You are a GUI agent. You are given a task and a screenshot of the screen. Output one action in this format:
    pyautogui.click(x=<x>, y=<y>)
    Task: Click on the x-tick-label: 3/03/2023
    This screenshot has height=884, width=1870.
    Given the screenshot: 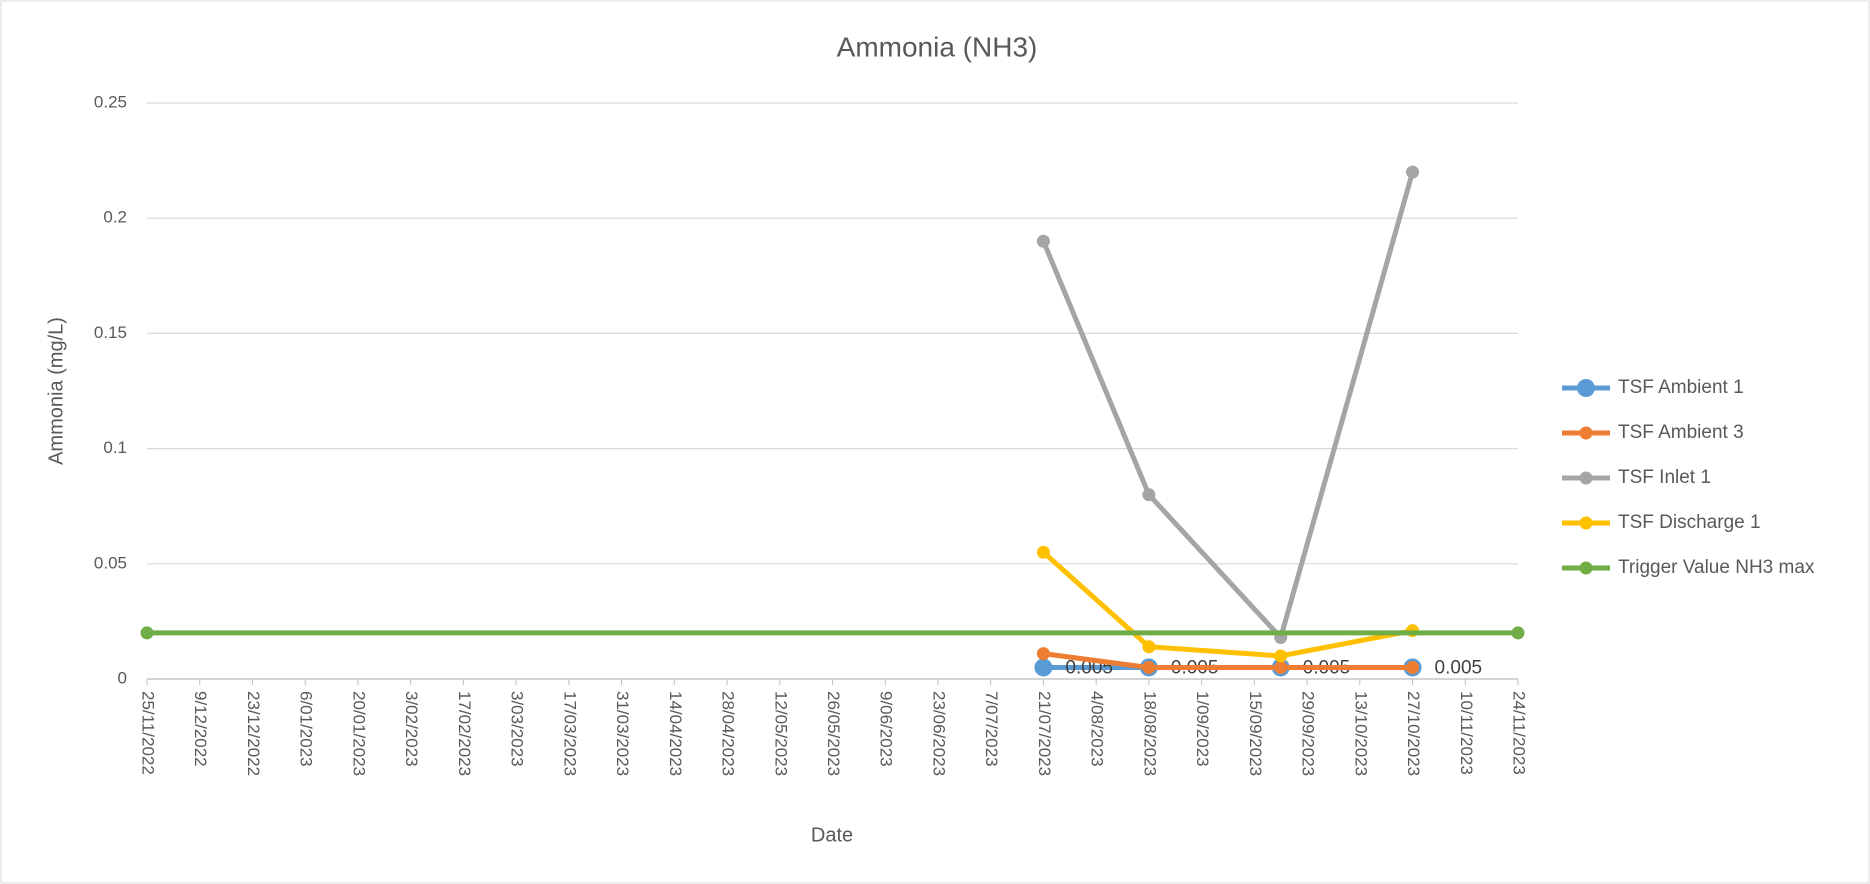 What is the action you would take?
    pyautogui.click(x=517, y=729)
    